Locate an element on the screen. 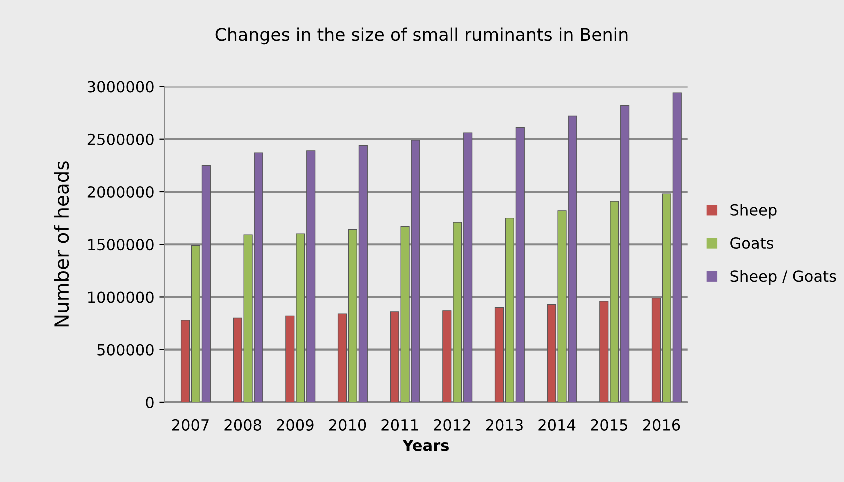 The width and height of the screenshot is (844, 482). y-tick-label: 2500000 is located at coordinates (121, 140).